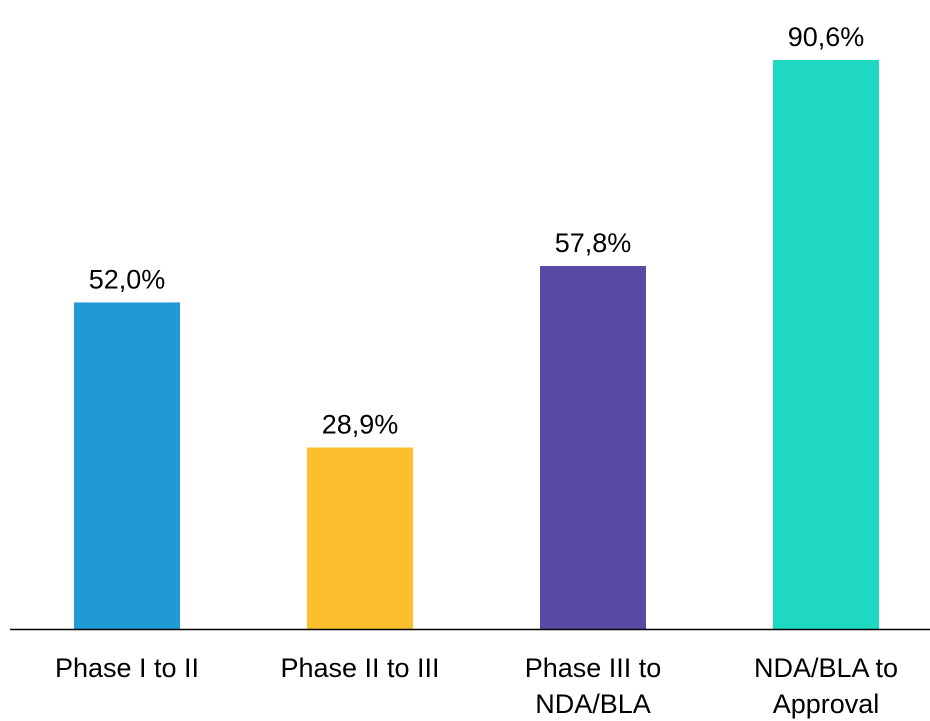 The width and height of the screenshot is (930, 721). What do you see at coordinates (826, 686) in the screenshot?
I see `category-label-4: NDA/BLA to Approval` at bounding box center [826, 686].